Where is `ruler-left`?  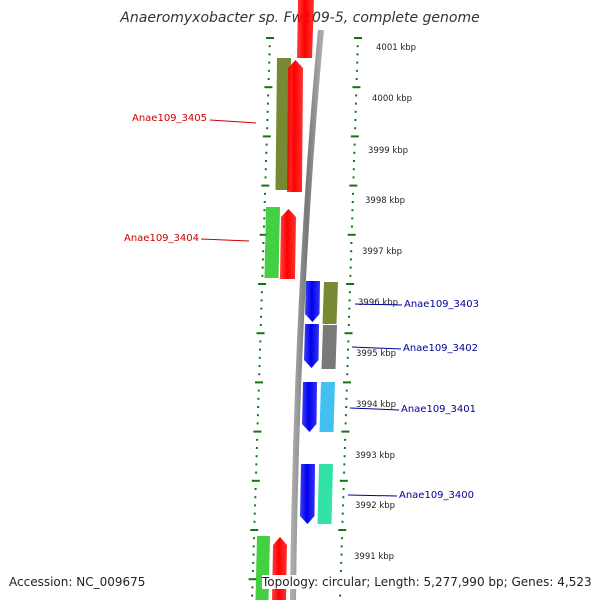 ruler-left is located at coordinates (261, 317).